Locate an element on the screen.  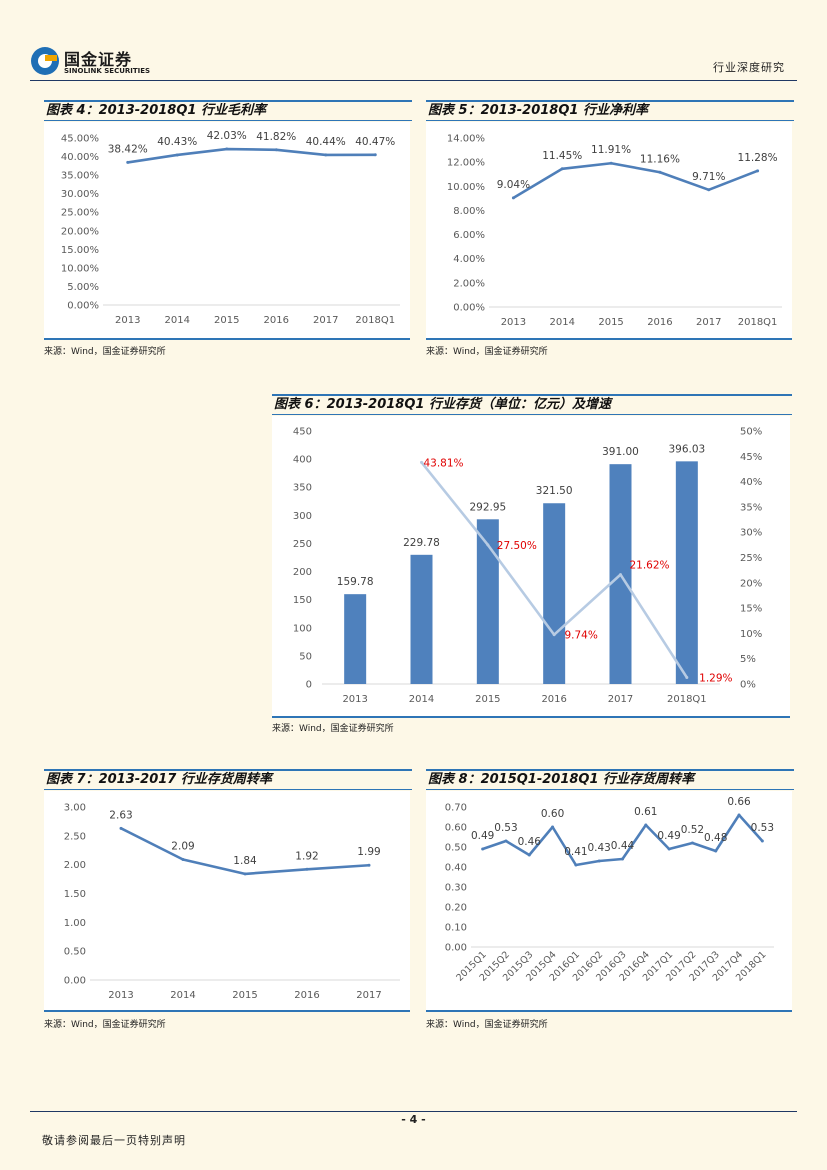
ytick-label: 50 is located at coordinates (305, 656).